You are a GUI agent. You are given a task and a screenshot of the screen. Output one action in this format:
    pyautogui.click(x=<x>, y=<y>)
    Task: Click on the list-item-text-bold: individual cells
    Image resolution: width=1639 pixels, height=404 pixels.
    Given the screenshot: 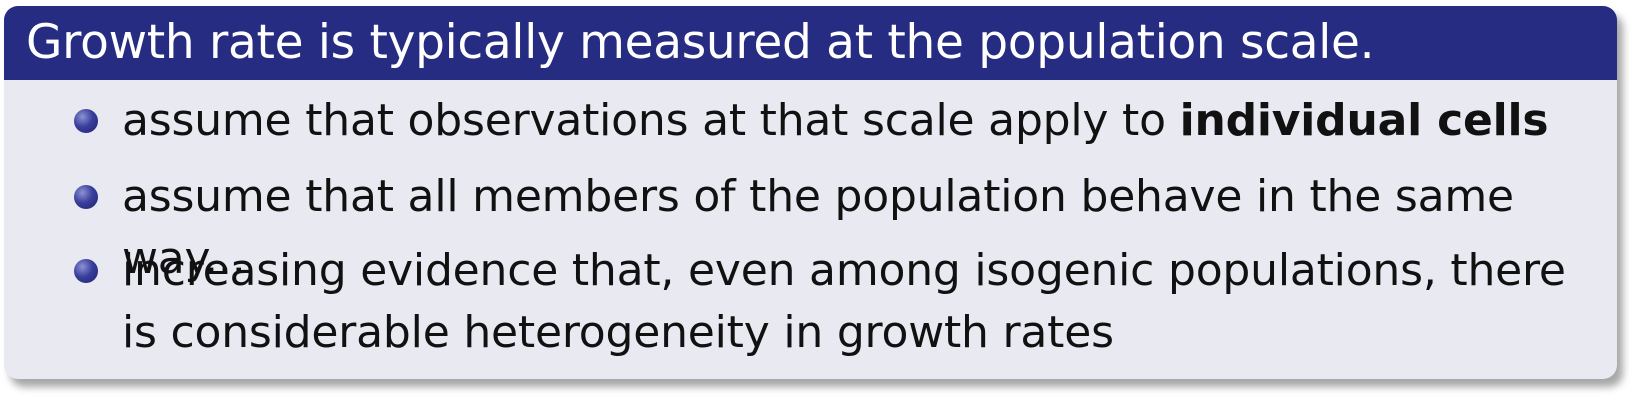 What is the action you would take?
    pyautogui.click(x=1364, y=120)
    